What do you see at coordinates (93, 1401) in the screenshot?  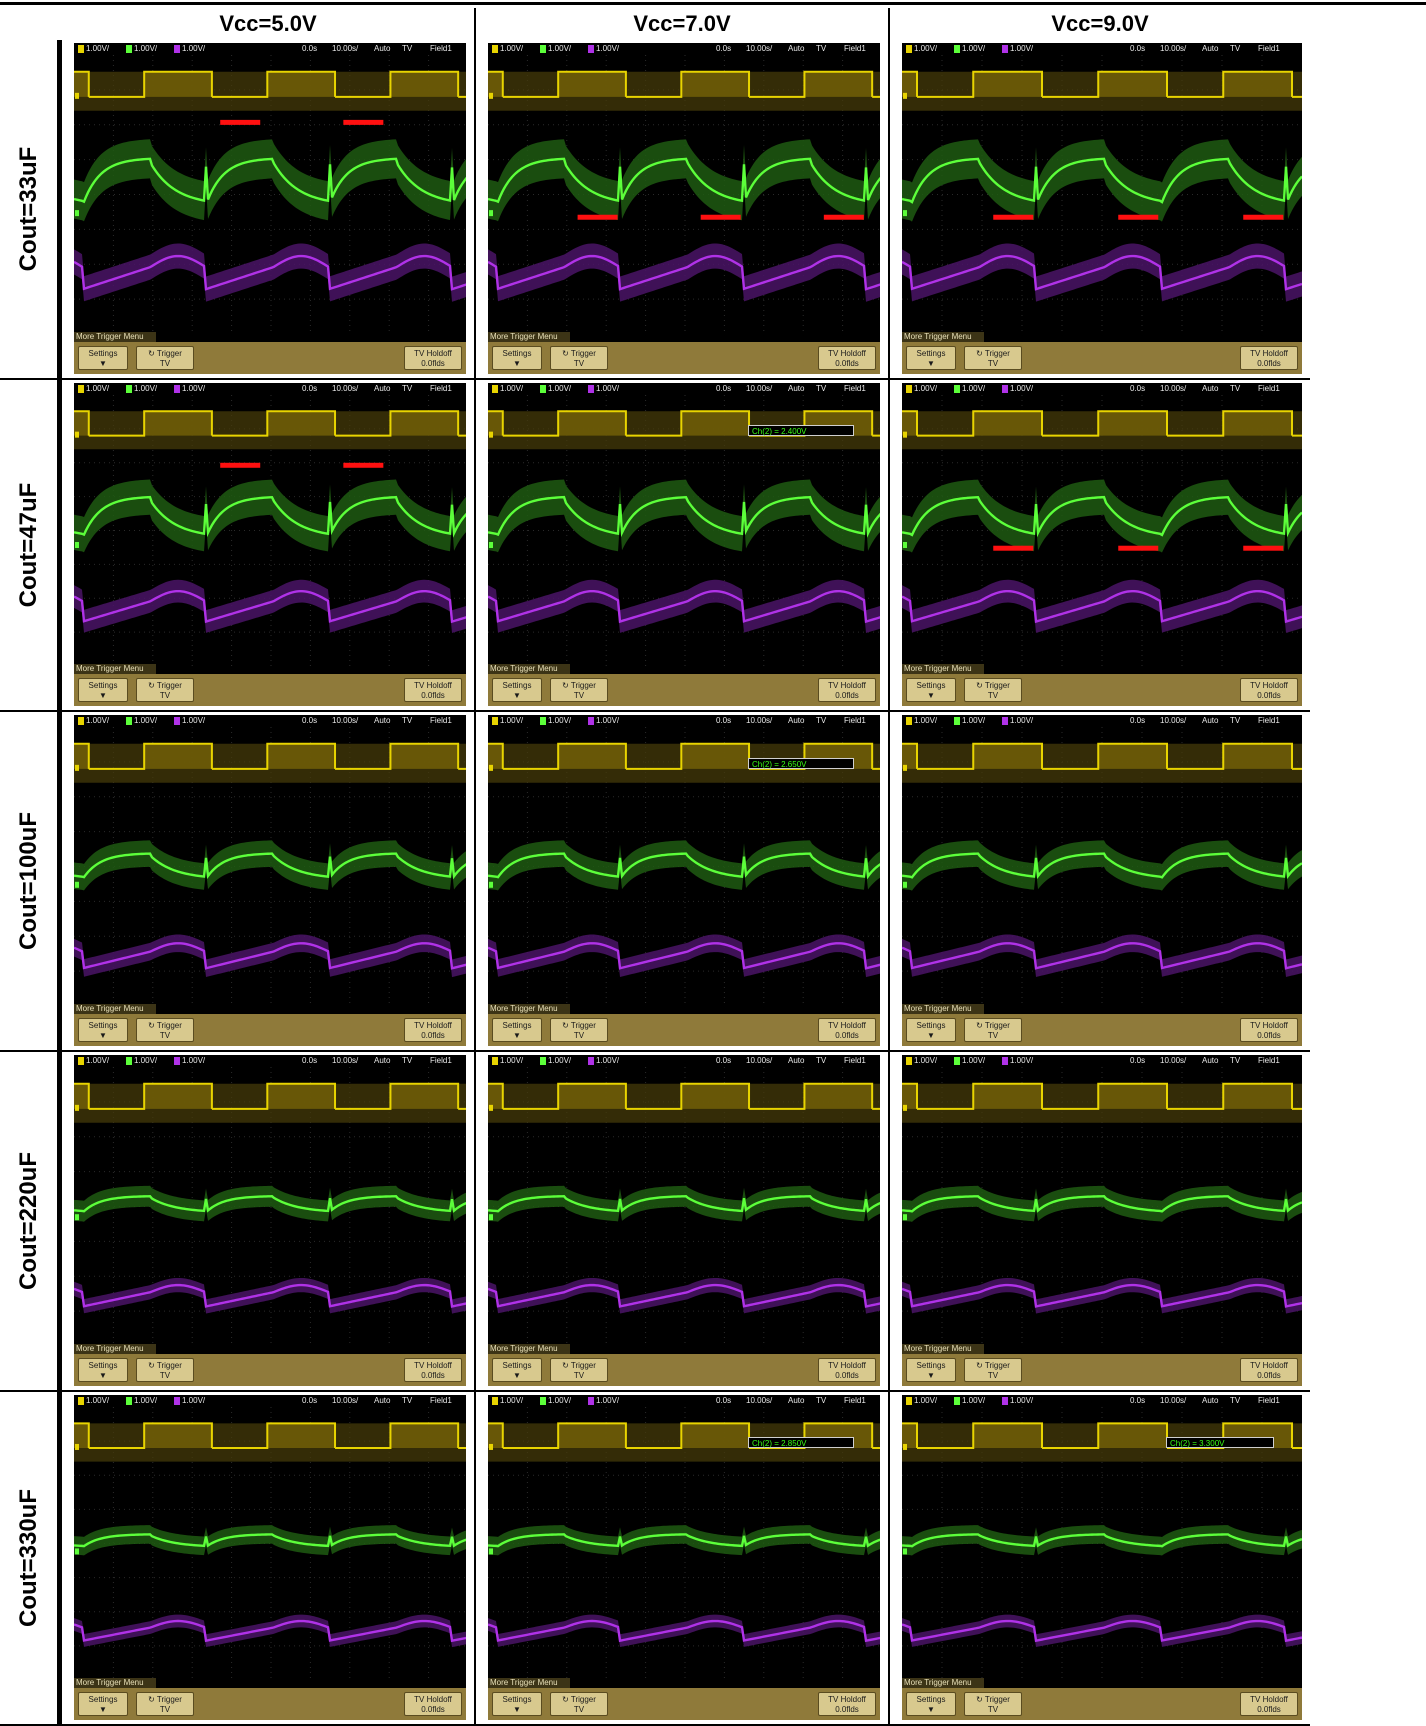 I see `ch1-scale: 1.00V/` at bounding box center [93, 1401].